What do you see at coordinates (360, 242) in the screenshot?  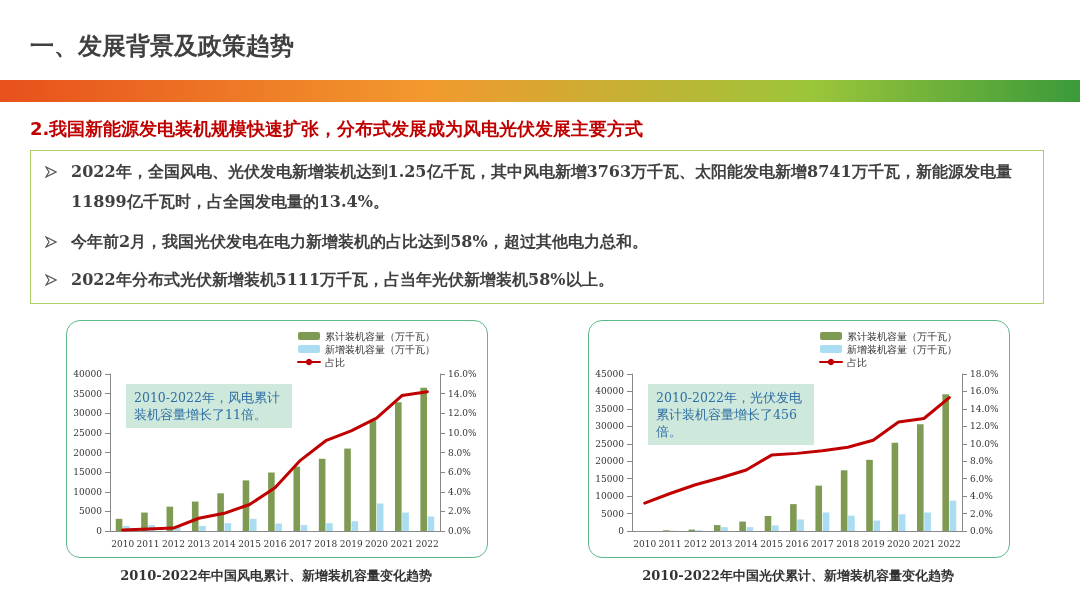 I see `text: 今年前2月，我国光伏发电在电力新增装机的占比达到58%，超过其他电力总和。` at bounding box center [360, 242].